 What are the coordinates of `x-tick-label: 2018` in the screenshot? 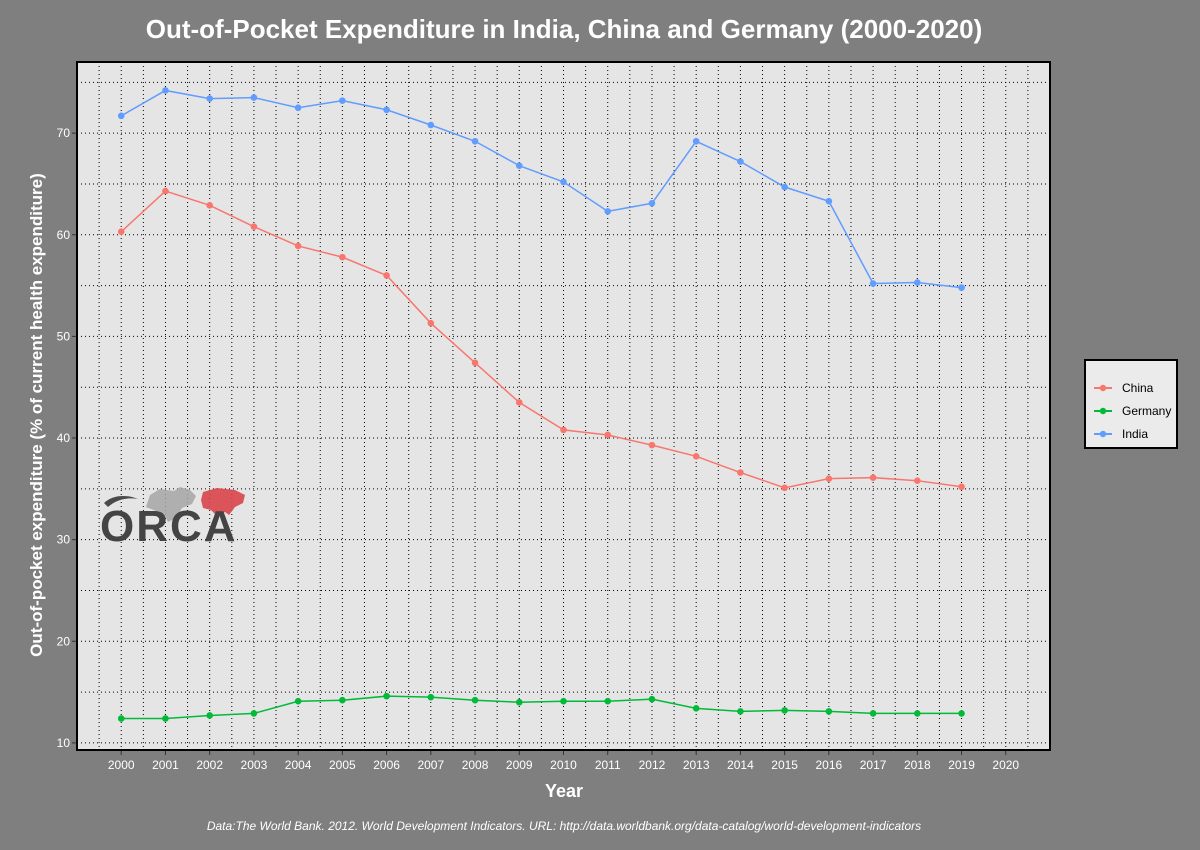 It's located at (917, 765).